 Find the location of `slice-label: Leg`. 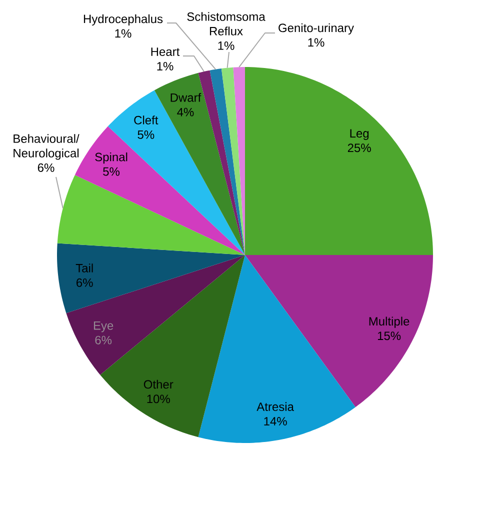

slice-label: Leg is located at coordinates (359, 134).